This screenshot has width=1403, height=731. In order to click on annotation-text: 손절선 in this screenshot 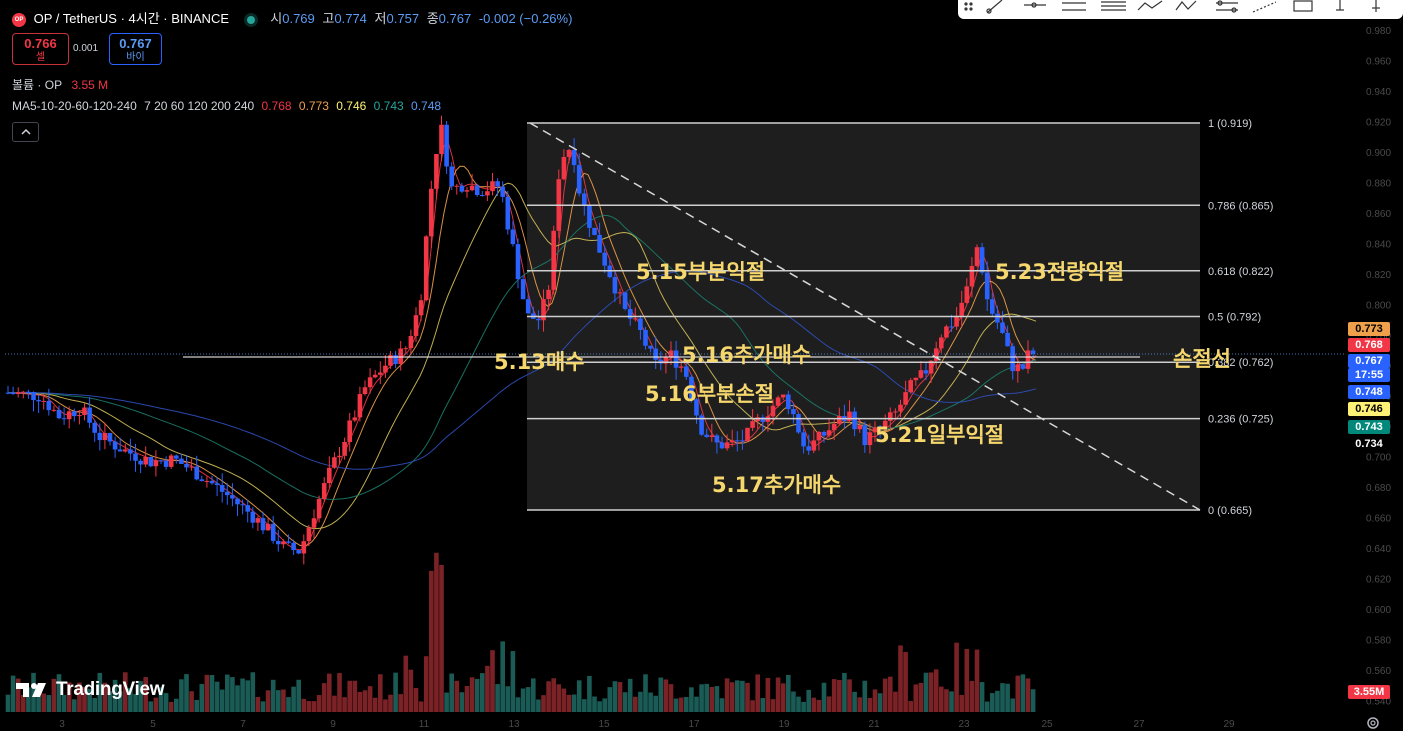, I will do `click(1202, 359)`.